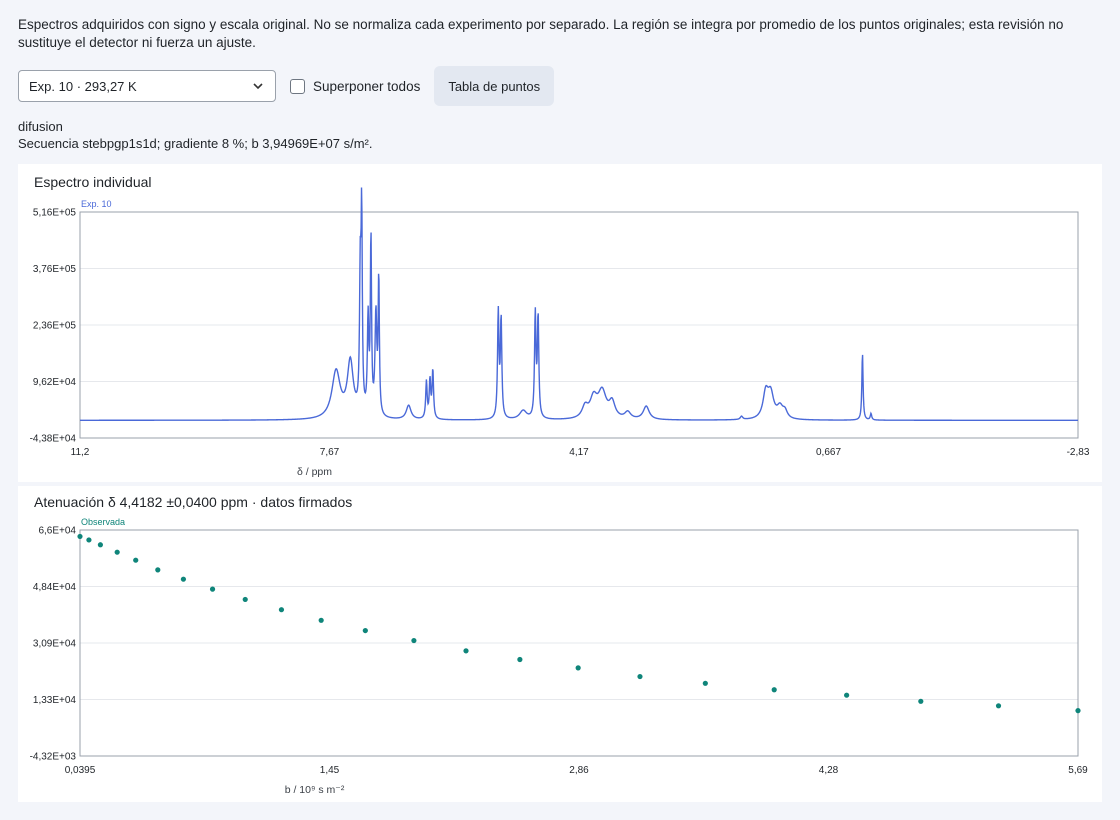  I want to click on x-tick-label: 4,28, so click(829, 770).